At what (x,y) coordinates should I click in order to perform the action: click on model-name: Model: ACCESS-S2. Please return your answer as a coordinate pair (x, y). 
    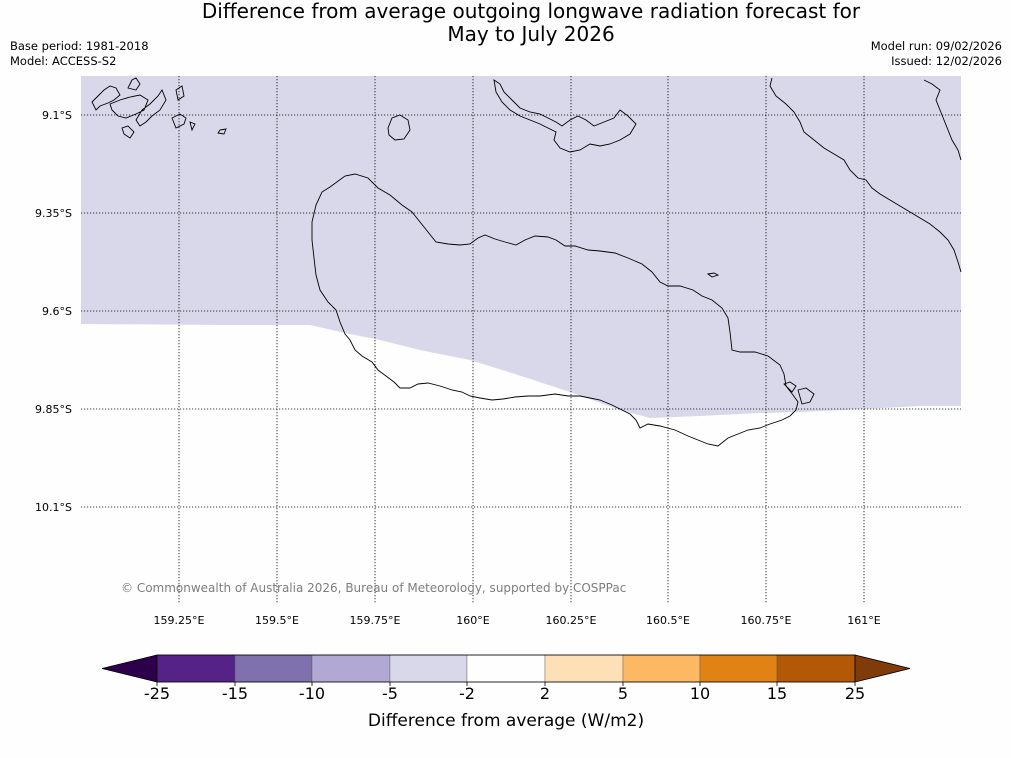
    Looking at the image, I should click on (63, 61).